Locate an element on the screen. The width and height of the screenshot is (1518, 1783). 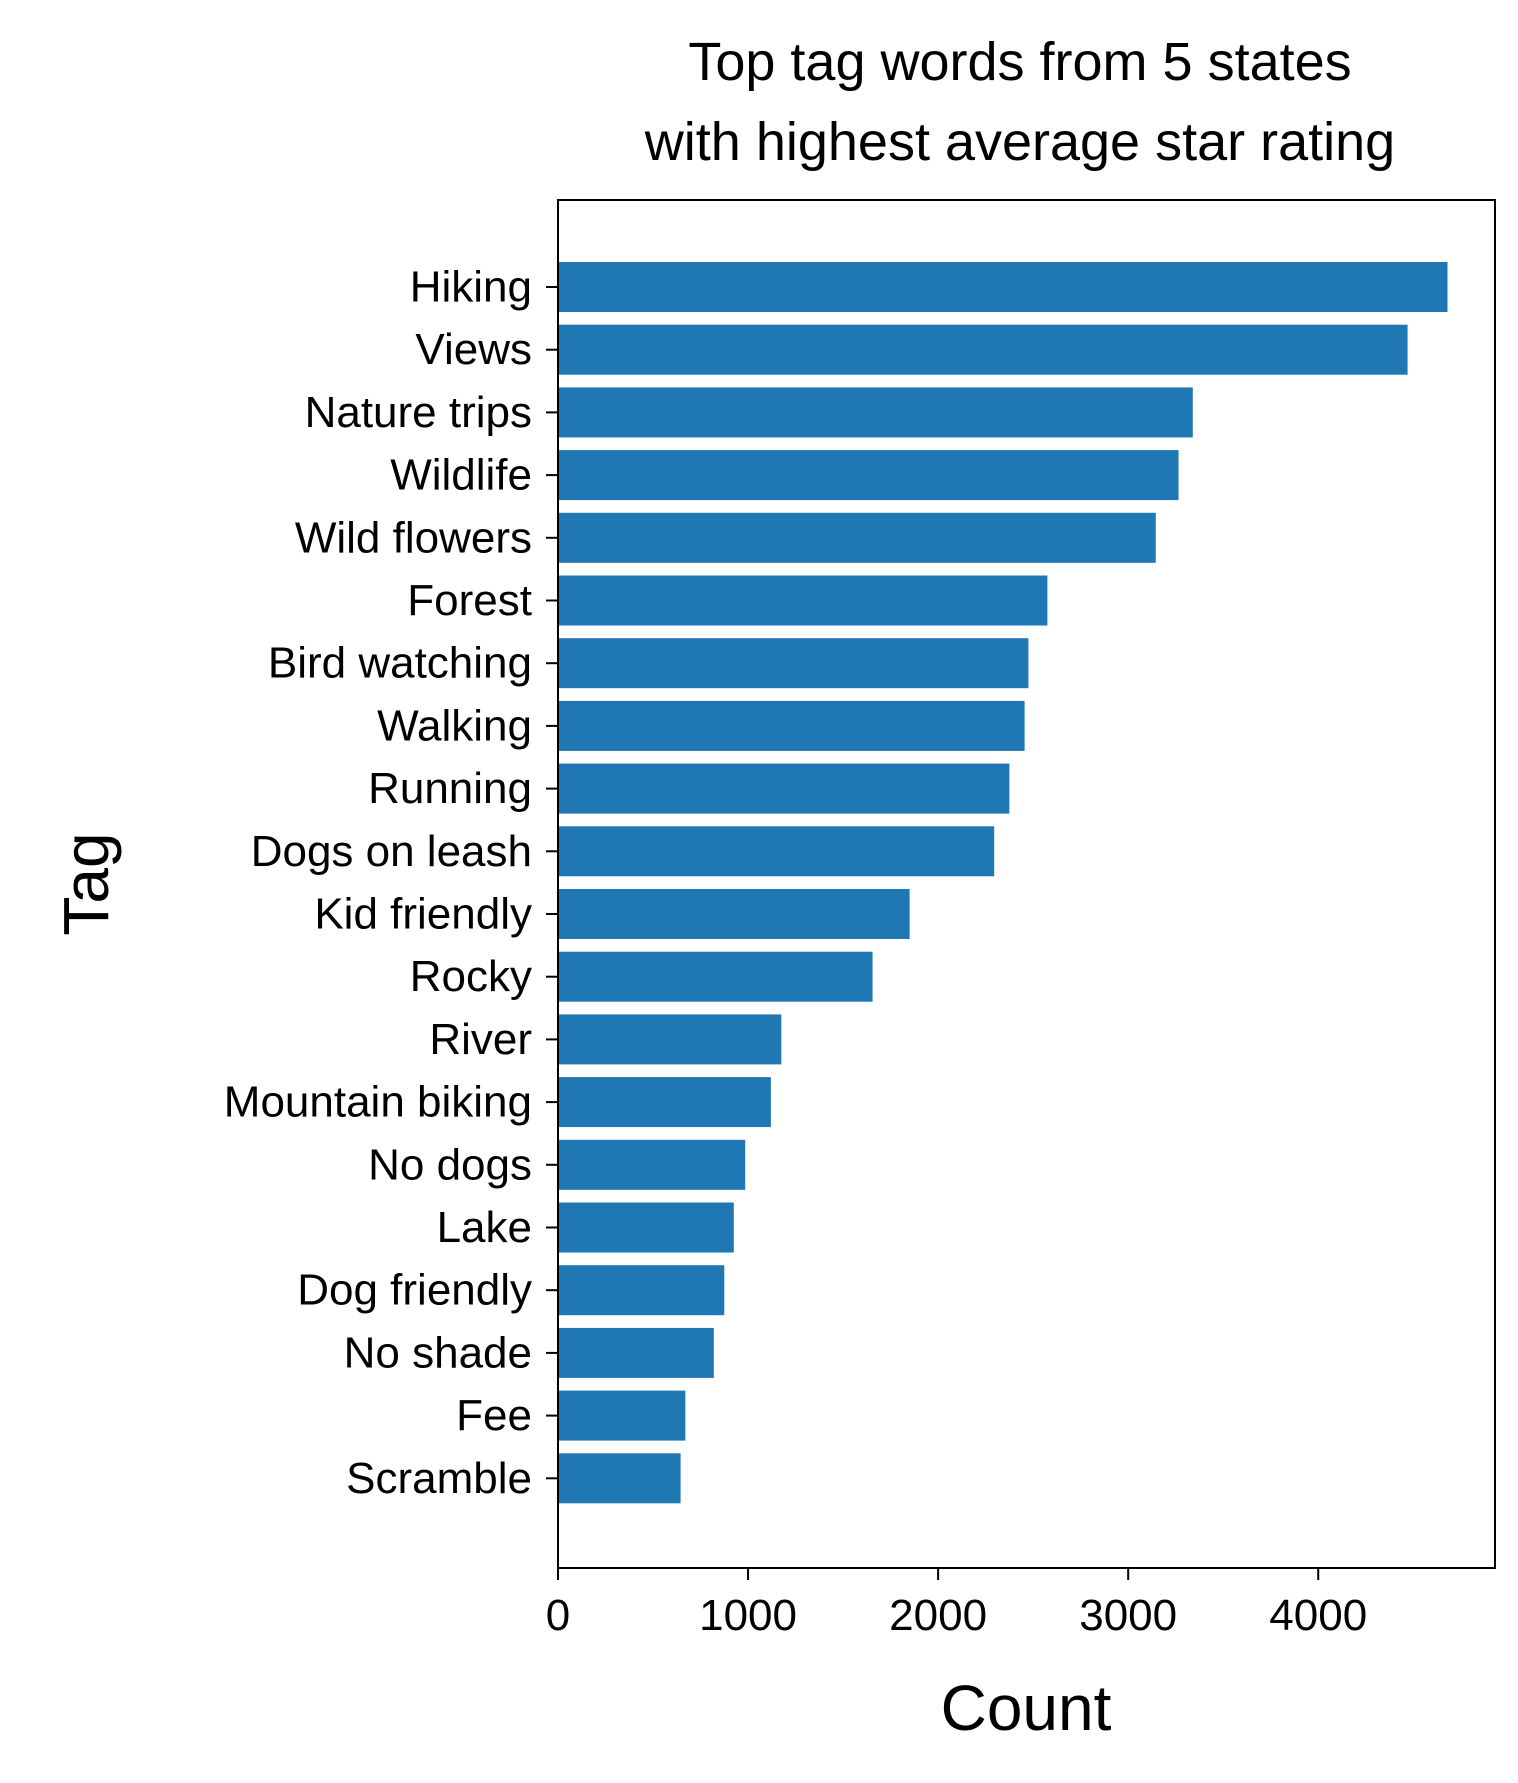
y-tick-label: River is located at coordinates (480, 1039).